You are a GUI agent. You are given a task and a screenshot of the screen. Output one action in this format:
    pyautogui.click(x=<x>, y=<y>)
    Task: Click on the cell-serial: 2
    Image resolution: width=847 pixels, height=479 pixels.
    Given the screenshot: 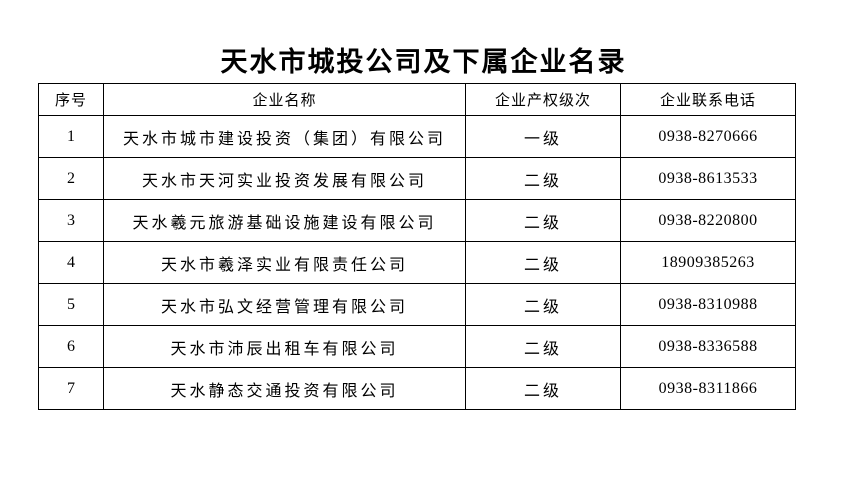 What is the action you would take?
    pyautogui.click(x=71, y=178)
    